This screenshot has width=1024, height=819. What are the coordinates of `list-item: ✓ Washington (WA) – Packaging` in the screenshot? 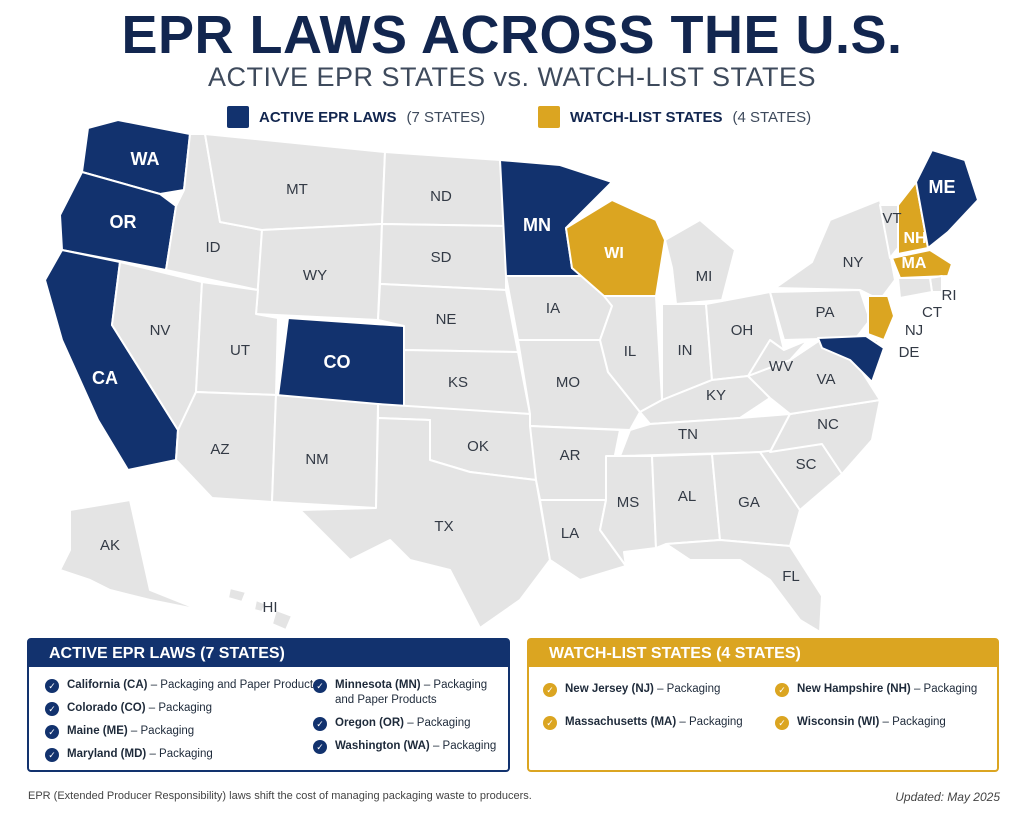 It's located at (408, 746).